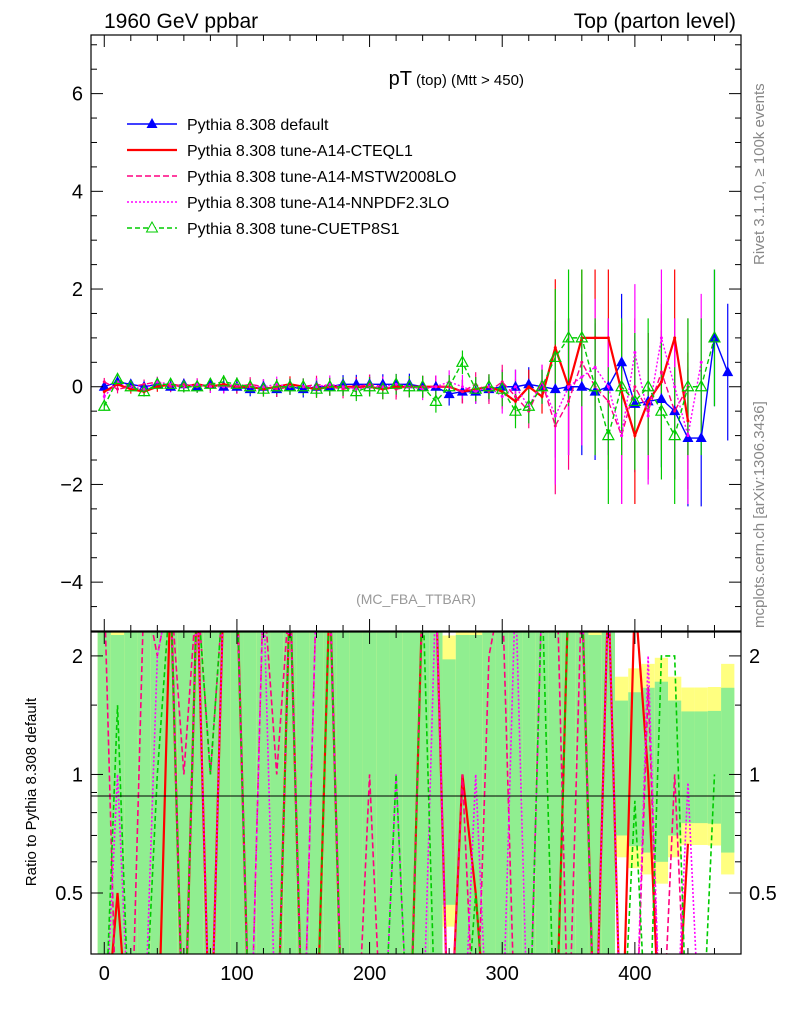  What do you see at coordinates (104, 974) in the screenshot?
I see `x-tick-label: 0` at bounding box center [104, 974].